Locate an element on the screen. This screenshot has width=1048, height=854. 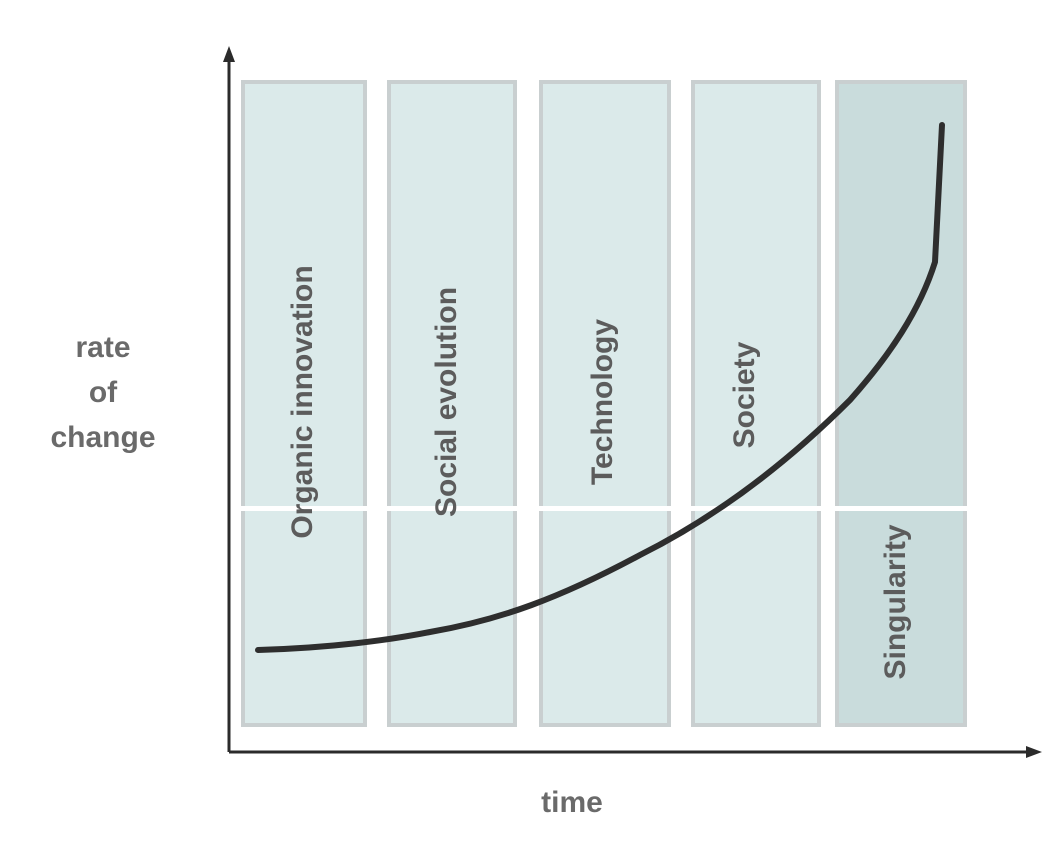
x-axis-arrowhead is located at coordinates (1034, 752).